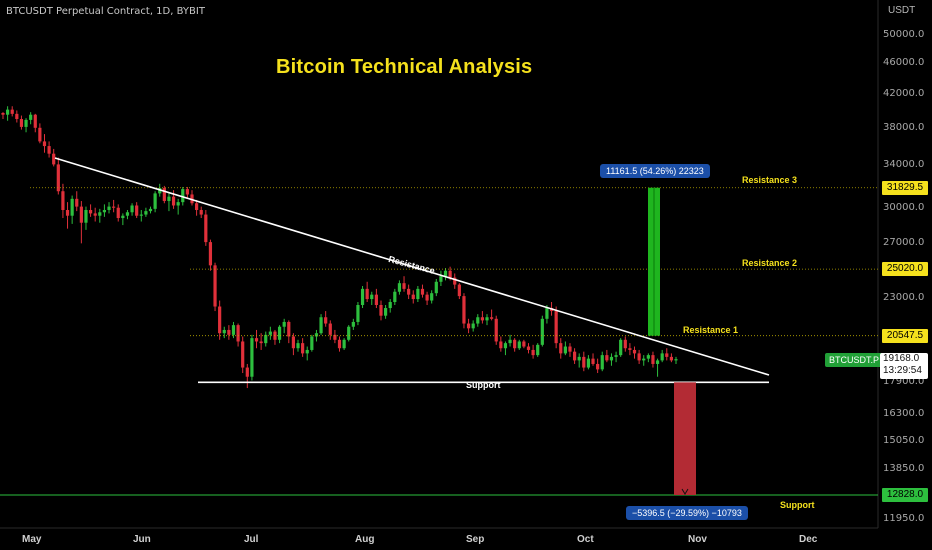 The image size is (932, 550). I want to click on measure-down-label: −5396.5 (−29.59%) −10793, so click(687, 513).